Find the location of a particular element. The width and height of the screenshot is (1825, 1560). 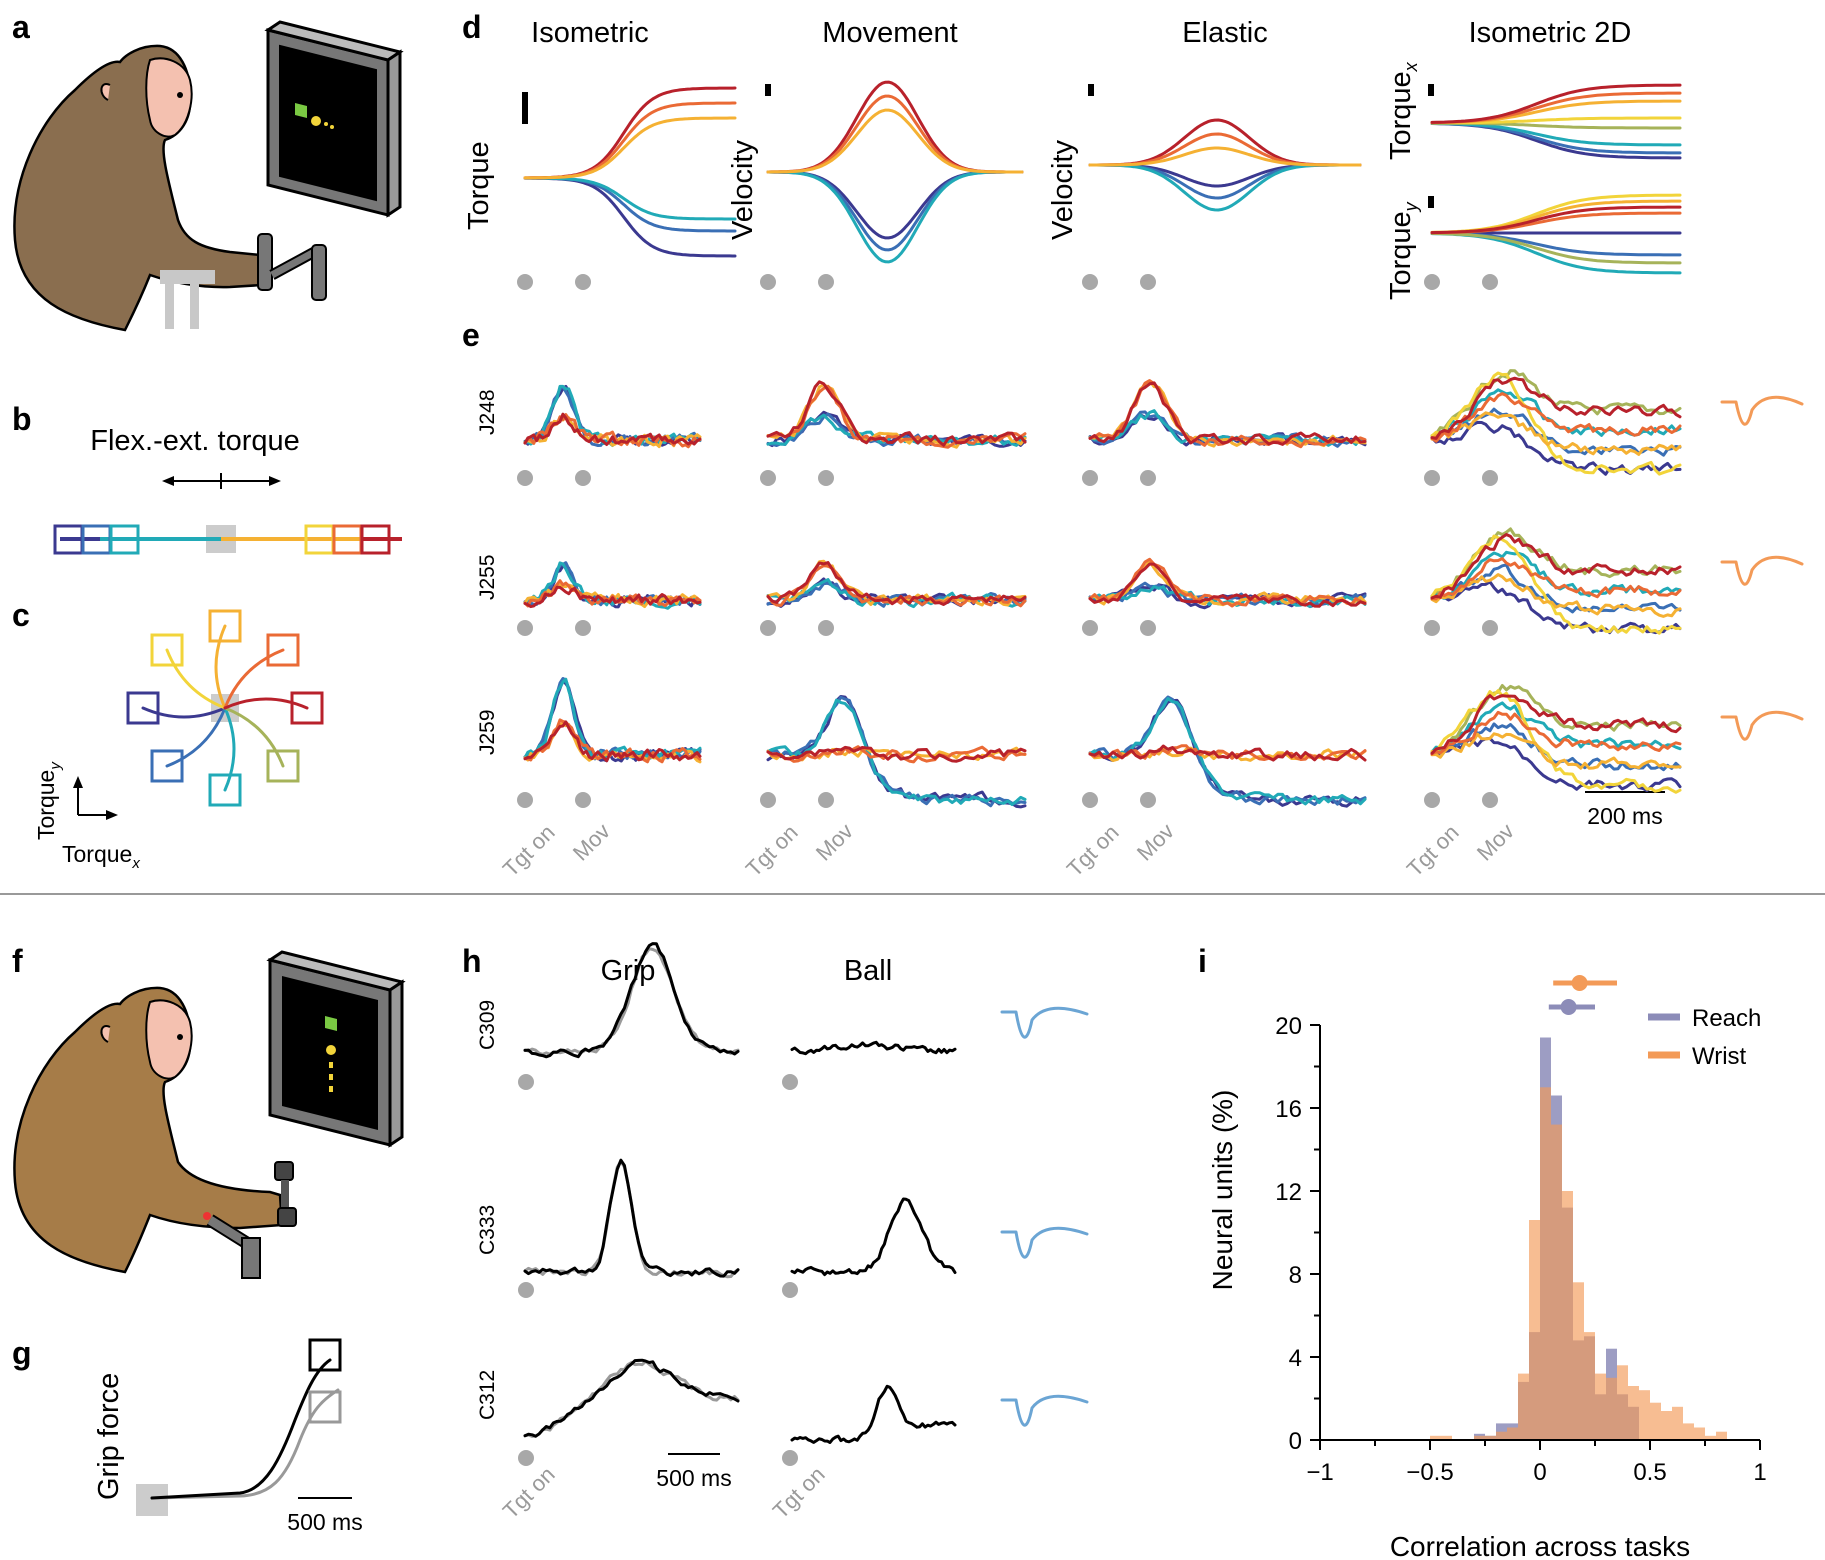

ylabel-velocity-elastic: Velocity is located at coordinates (1063, 190).